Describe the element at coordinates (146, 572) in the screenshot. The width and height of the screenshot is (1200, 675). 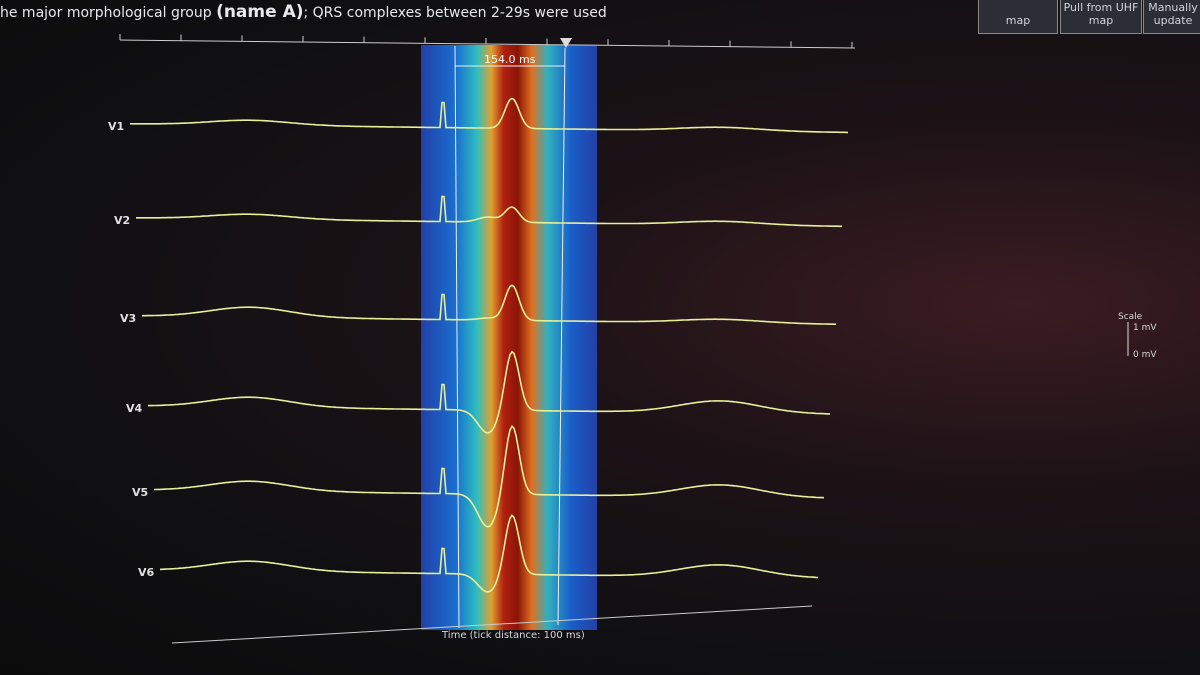
I see `lead-label: V6` at that location.